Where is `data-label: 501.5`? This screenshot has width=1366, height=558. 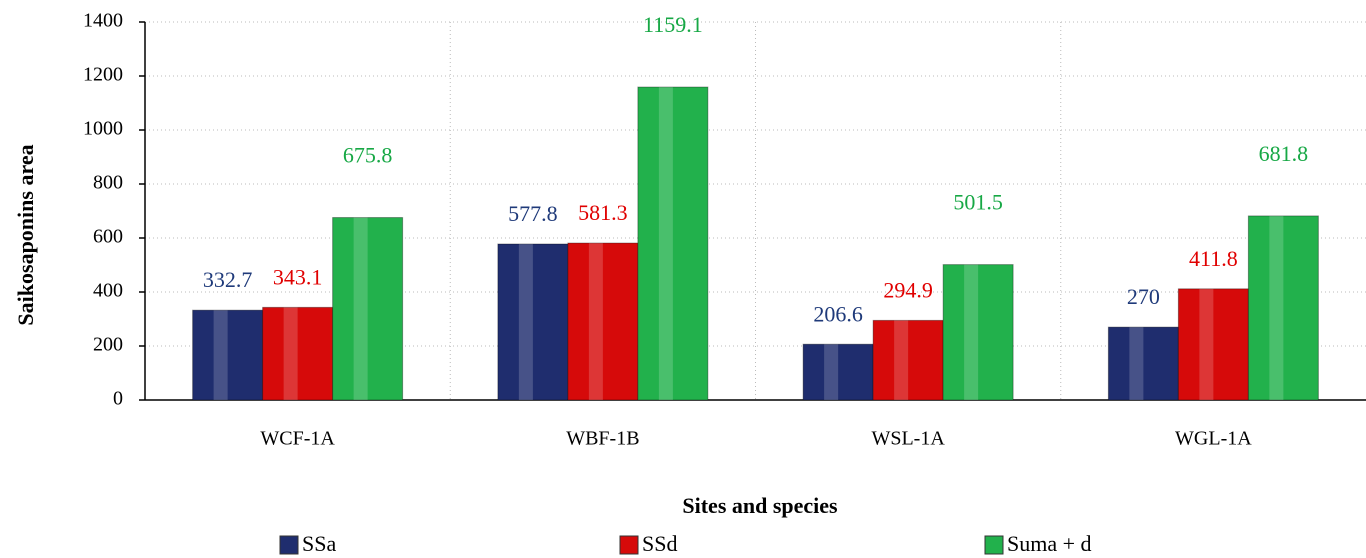 data-label: 501.5 is located at coordinates (978, 202).